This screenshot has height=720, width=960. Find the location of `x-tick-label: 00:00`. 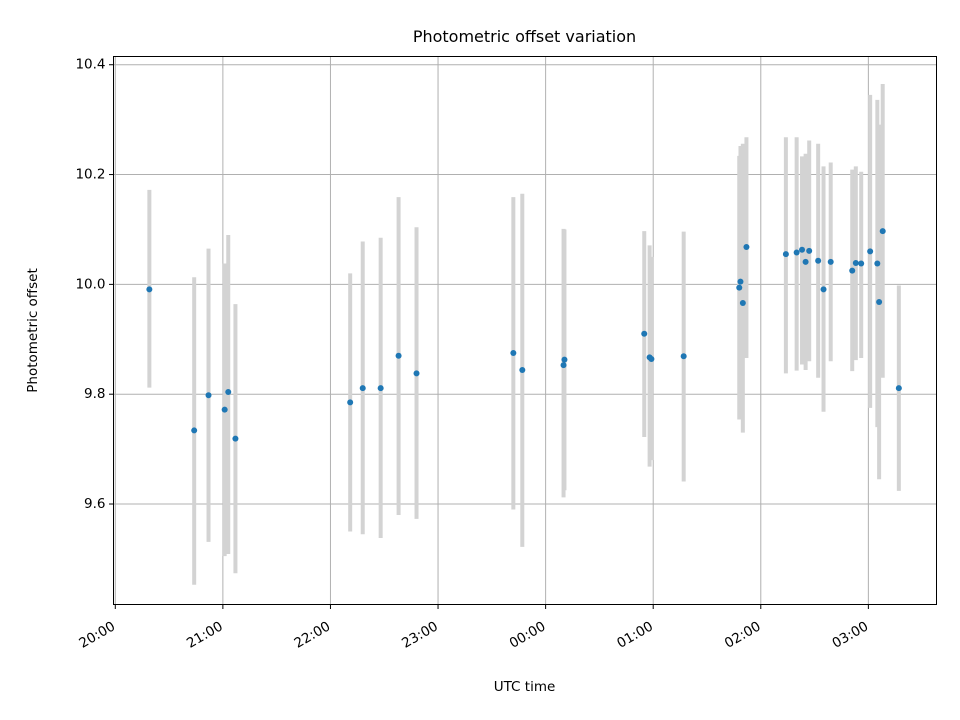

x-tick-label: 00:00 is located at coordinates (528, 634).